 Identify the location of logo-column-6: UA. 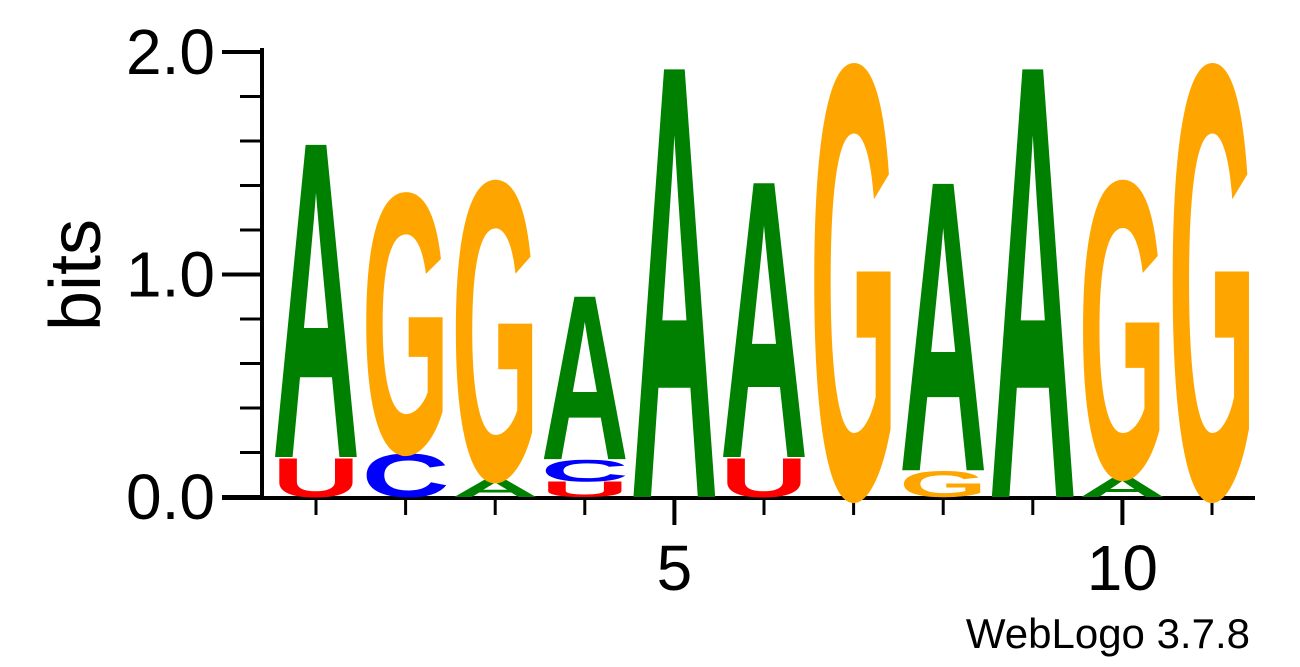
(764, 321).